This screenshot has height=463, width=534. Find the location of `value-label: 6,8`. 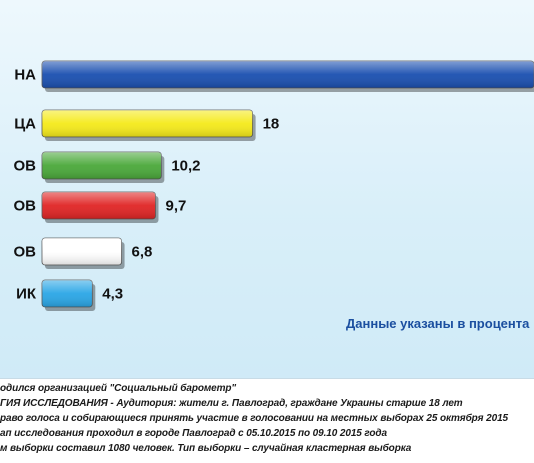

value-label: 6,8 is located at coordinates (142, 252).